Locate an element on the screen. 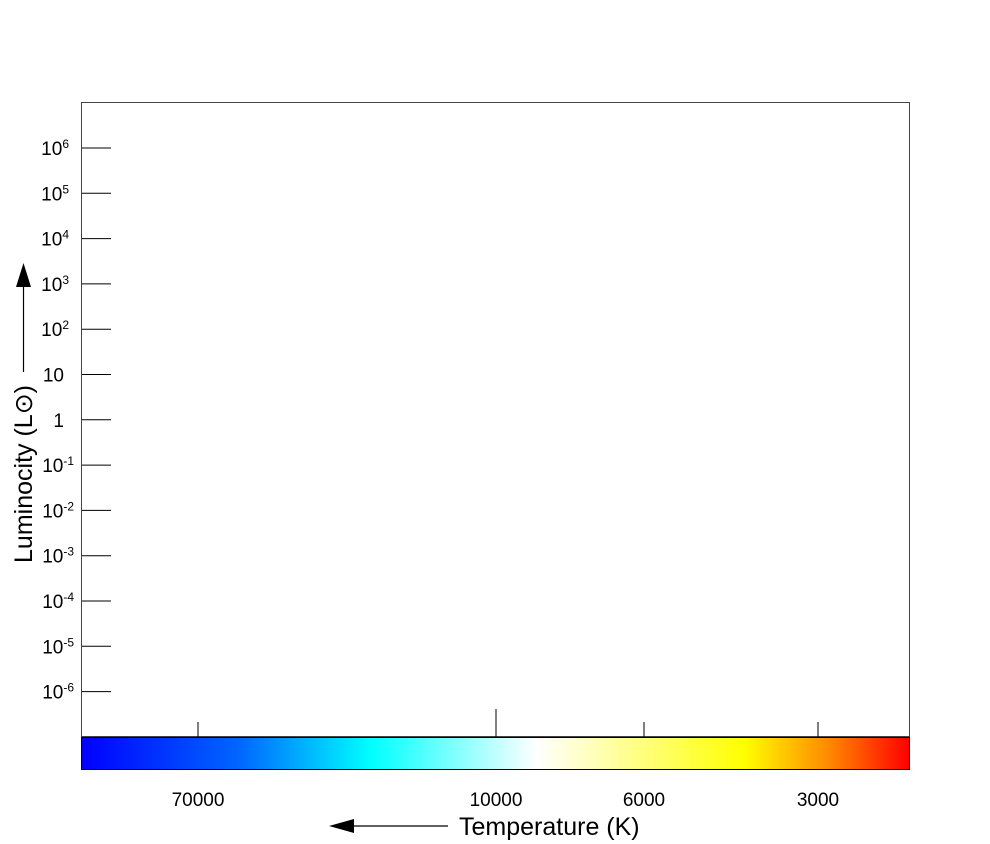 Image resolution: width=990 pixels, height=844 pixels. x-axis-title: Temperature (K) is located at coordinates (549, 827).